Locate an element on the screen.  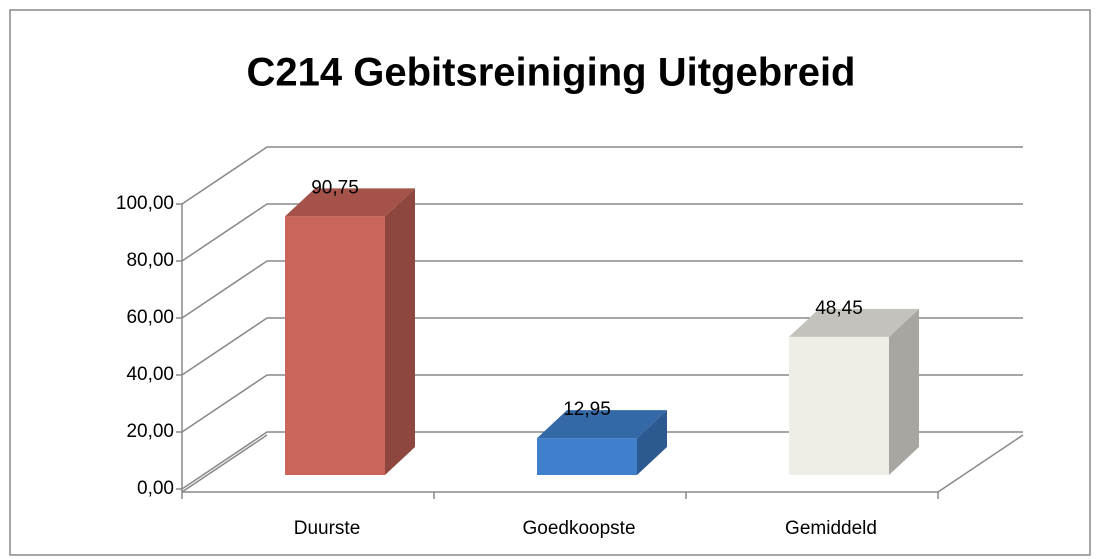
chart-title: C214 Gebitsreiniging Uitgebreid is located at coordinates (550, 73).